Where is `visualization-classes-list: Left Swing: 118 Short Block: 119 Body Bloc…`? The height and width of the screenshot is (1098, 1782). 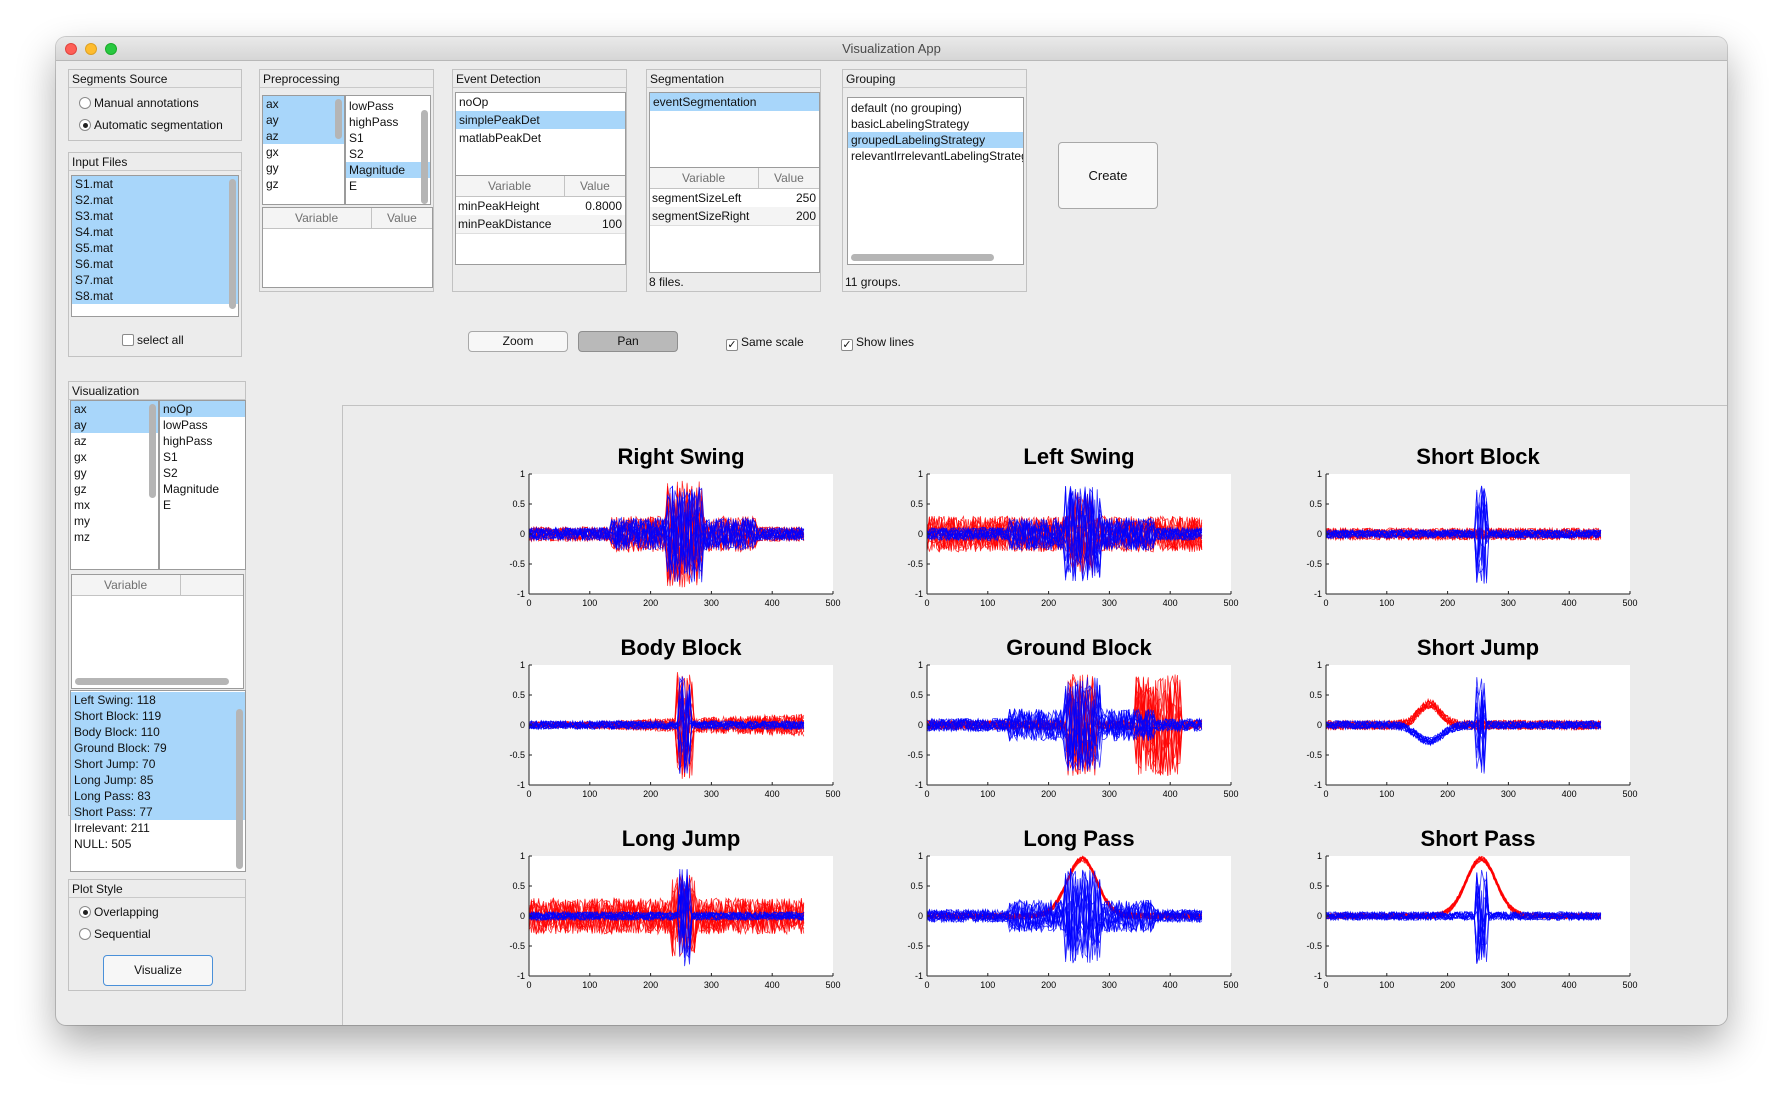 visualization-classes-list: Left Swing: 118 Short Block: 119 Body Bloc… is located at coordinates (158, 781).